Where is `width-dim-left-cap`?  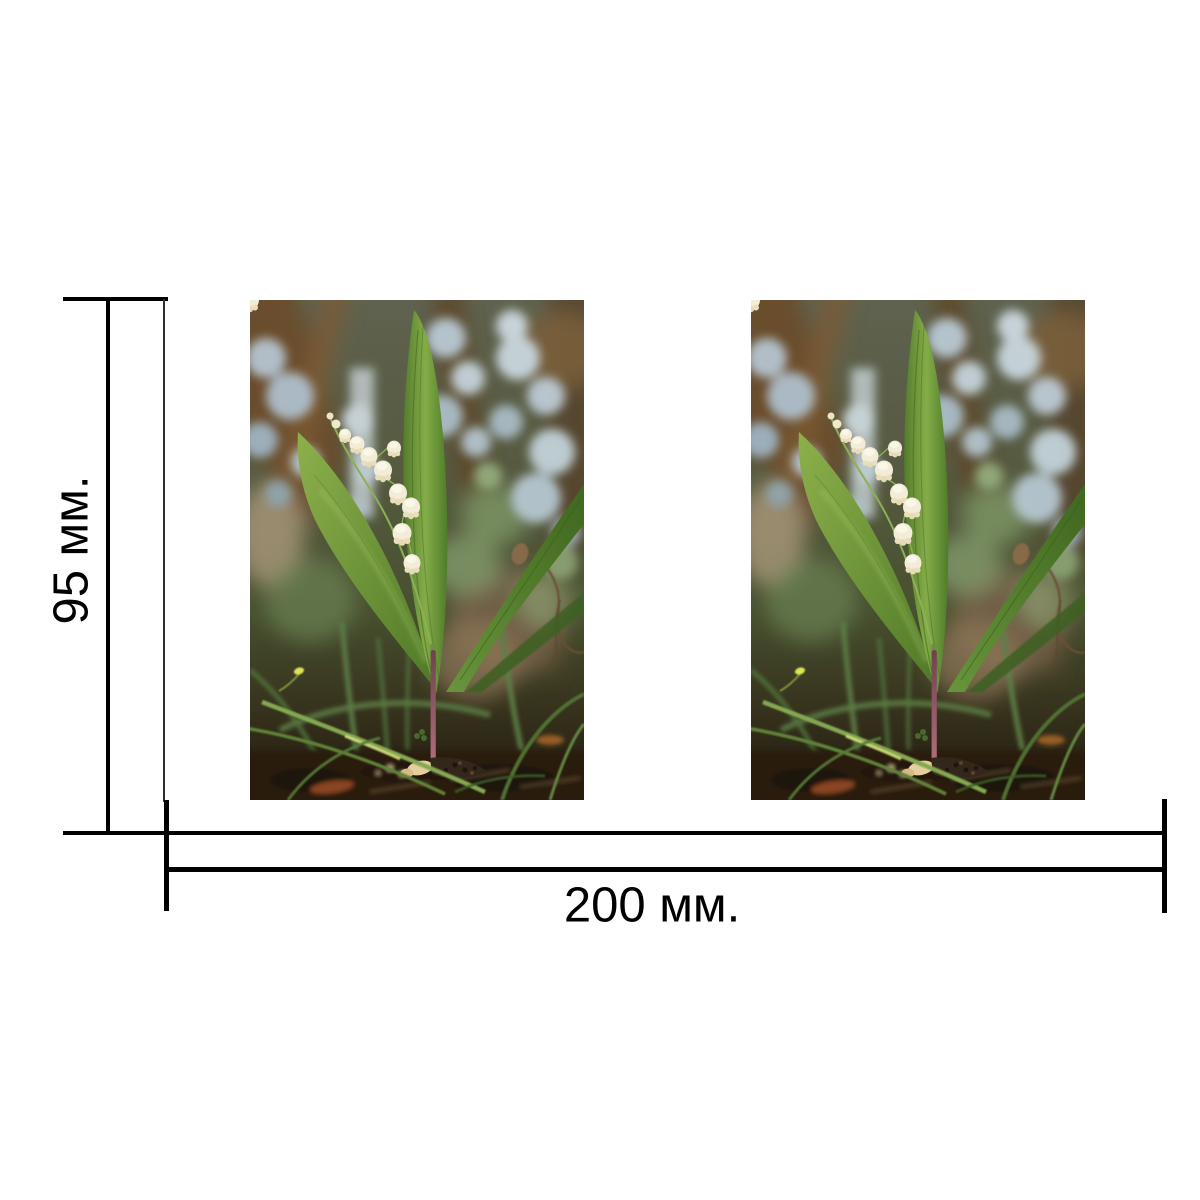 width-dim-left-cap is located at coordinates (166, 855).